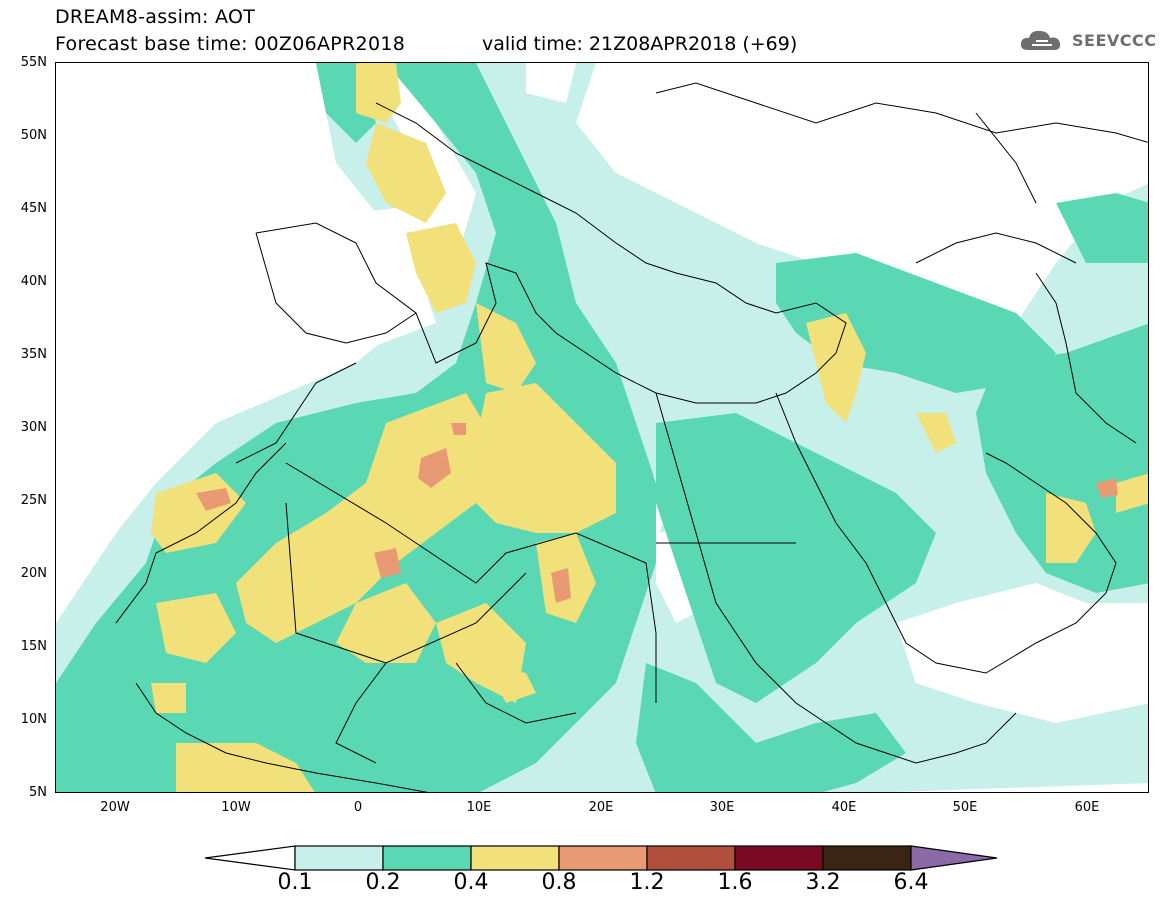 This screenshot has height=905, width=1165. Describe the element at coordinates (1087, 807) in the screenshot. I see `lon-label-60e: 60E` at that location.